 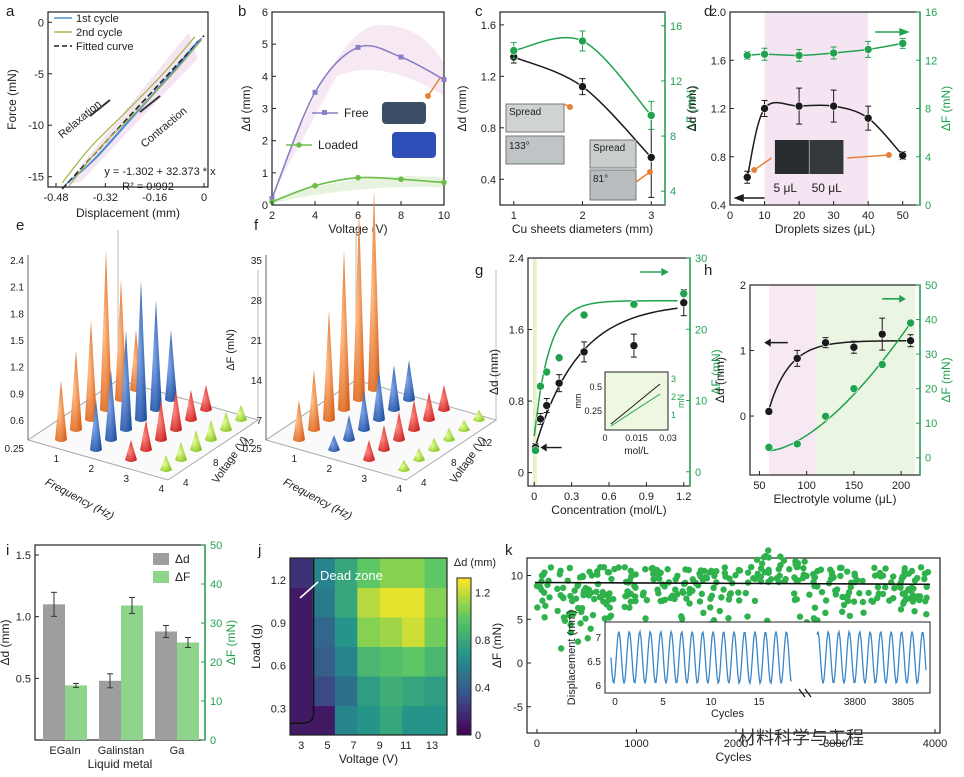 What do you see at coordinates (708, 11) in the screenshot?
I see `panel-letter: d` at bounding box center [708, 11].